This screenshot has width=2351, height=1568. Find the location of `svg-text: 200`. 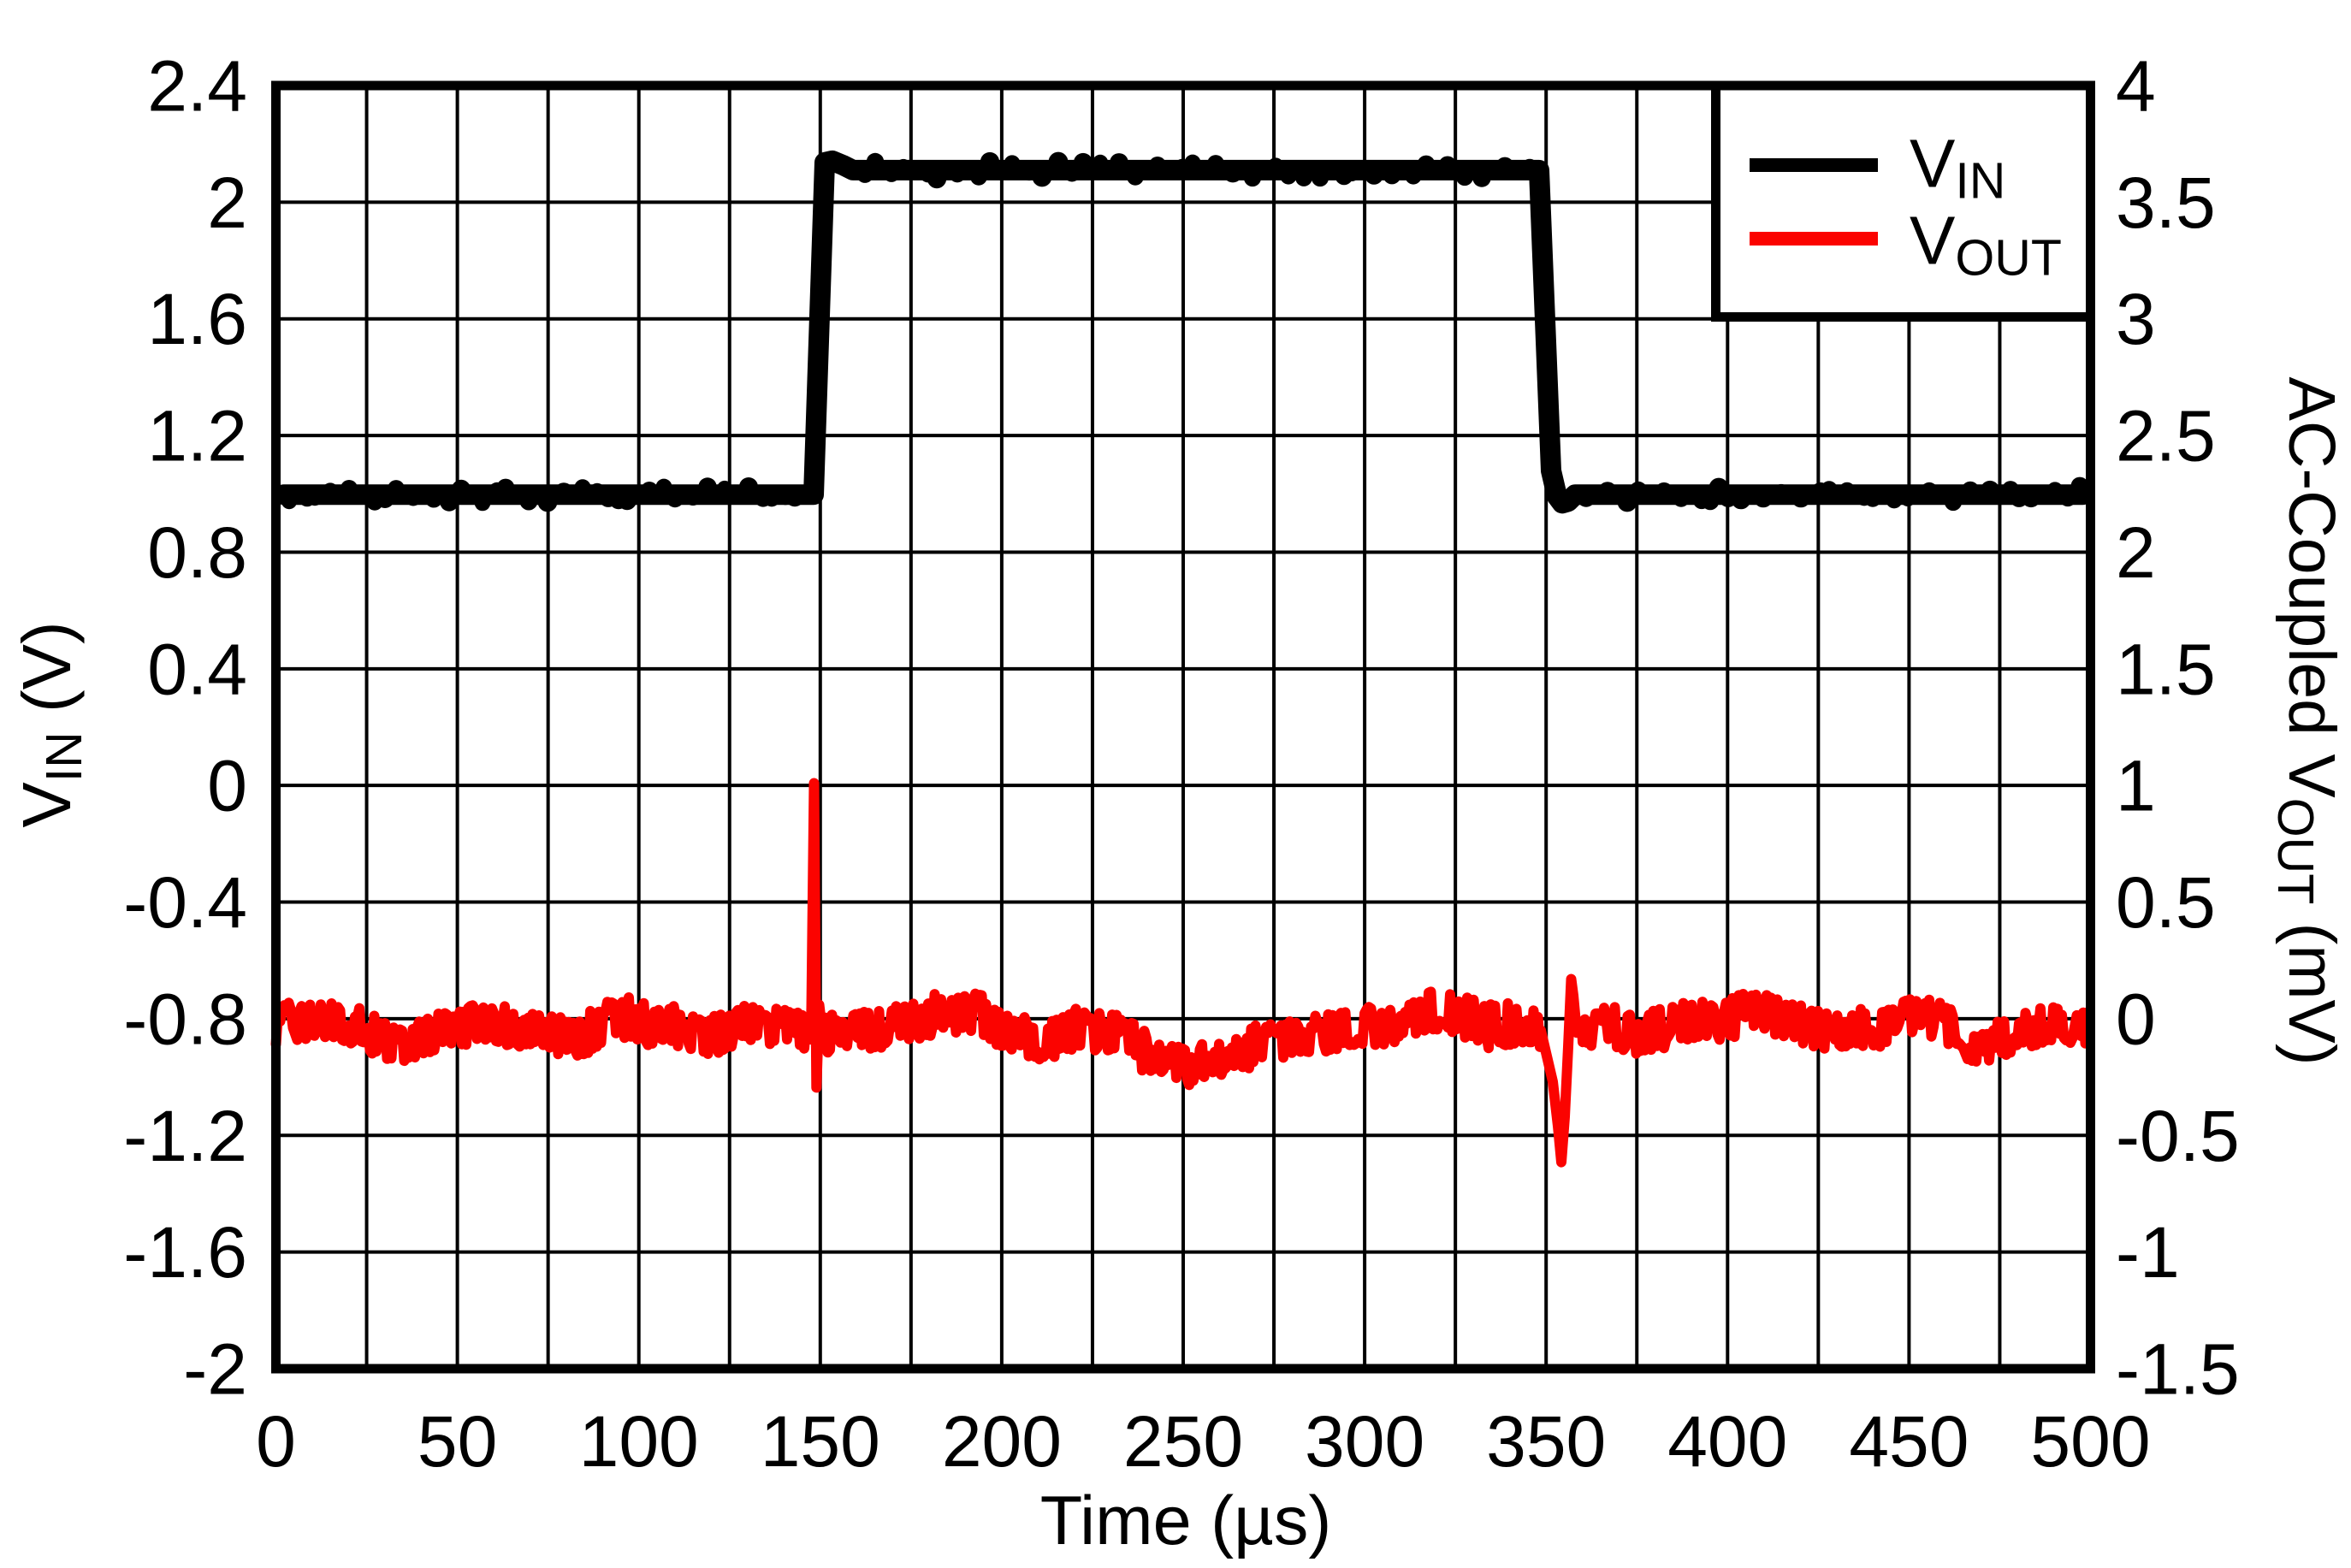

svg-text: 200 is located at coordinates (1002, 1441).